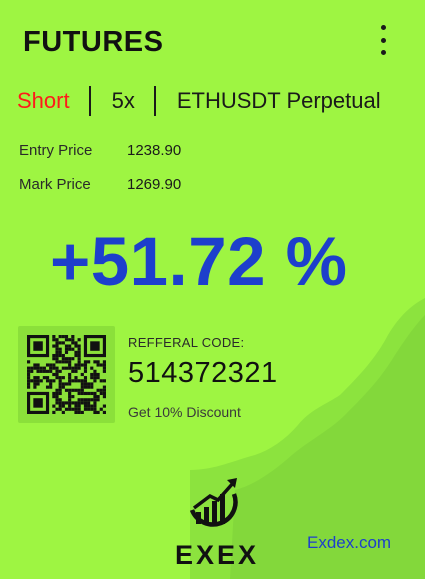  What do you see at coordinates (278, 100) in the screenshot?
I see `trading-pair: ETHUSDT Perpetual` at bounding box center [278, 100].